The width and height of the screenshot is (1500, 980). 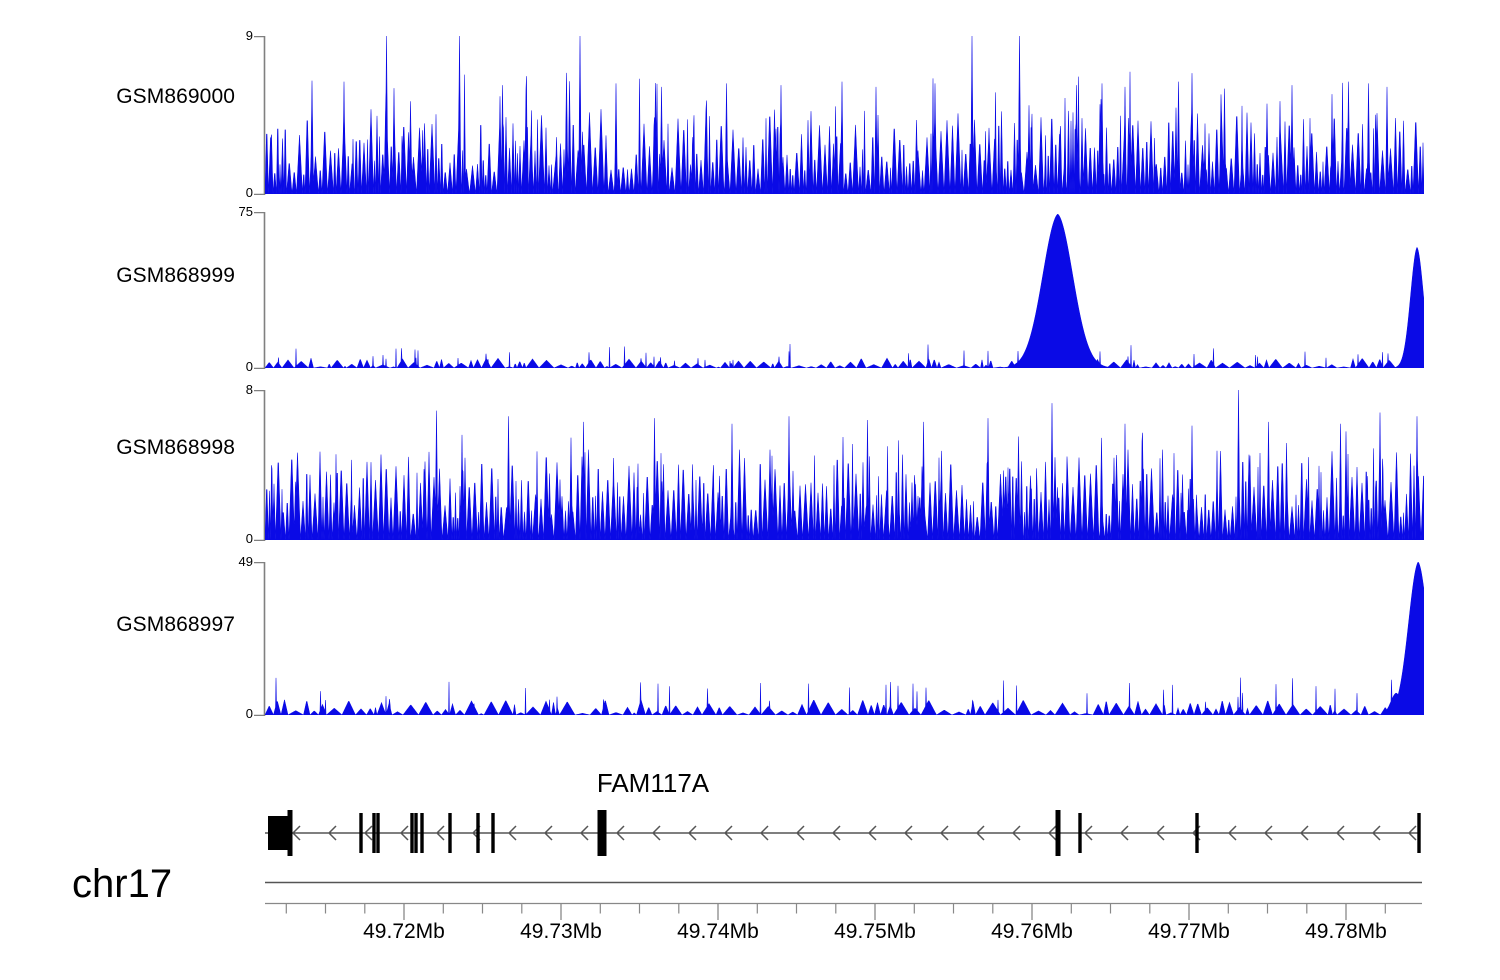 What do you see at coordinates (122, 884) in the screenshot?
I see `chromosome-label: chr17` at bounding box center [122, 884].